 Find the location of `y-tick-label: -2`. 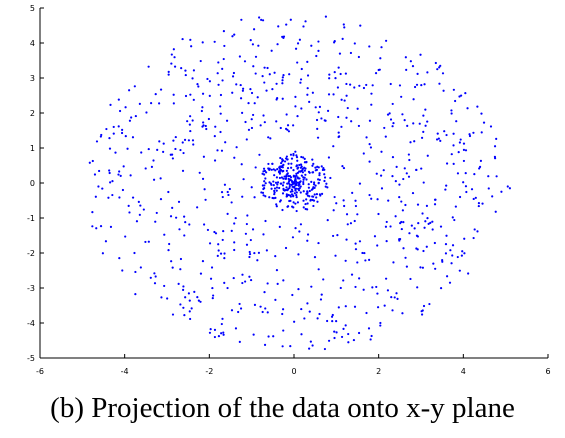

y-tick-label: -2 is located at coordinates (31, 253).